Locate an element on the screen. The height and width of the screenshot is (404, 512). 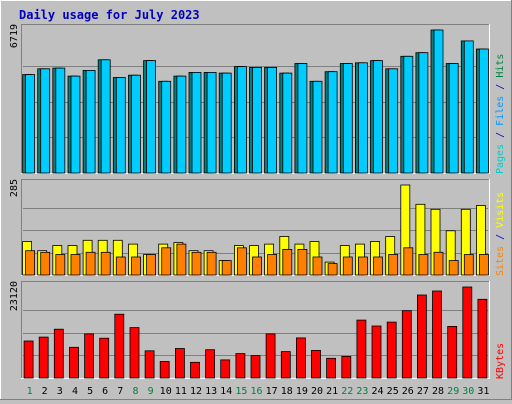
day-label: 22 is located at coordinates (347, 391).